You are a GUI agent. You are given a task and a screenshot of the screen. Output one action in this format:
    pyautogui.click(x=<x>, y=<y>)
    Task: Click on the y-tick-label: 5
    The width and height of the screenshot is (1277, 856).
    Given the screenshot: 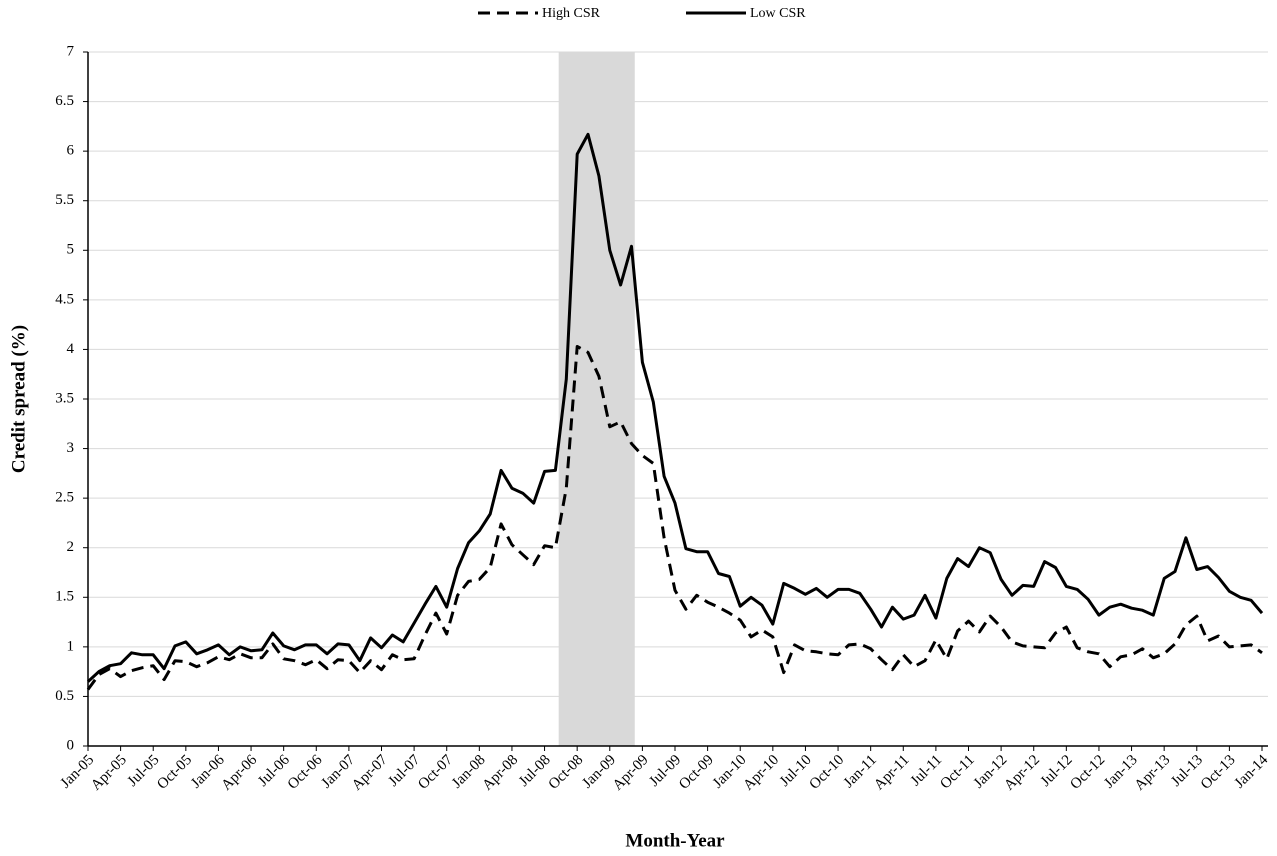 What is the action you would take?
    pyautogui.click(x=71, y=250)
    